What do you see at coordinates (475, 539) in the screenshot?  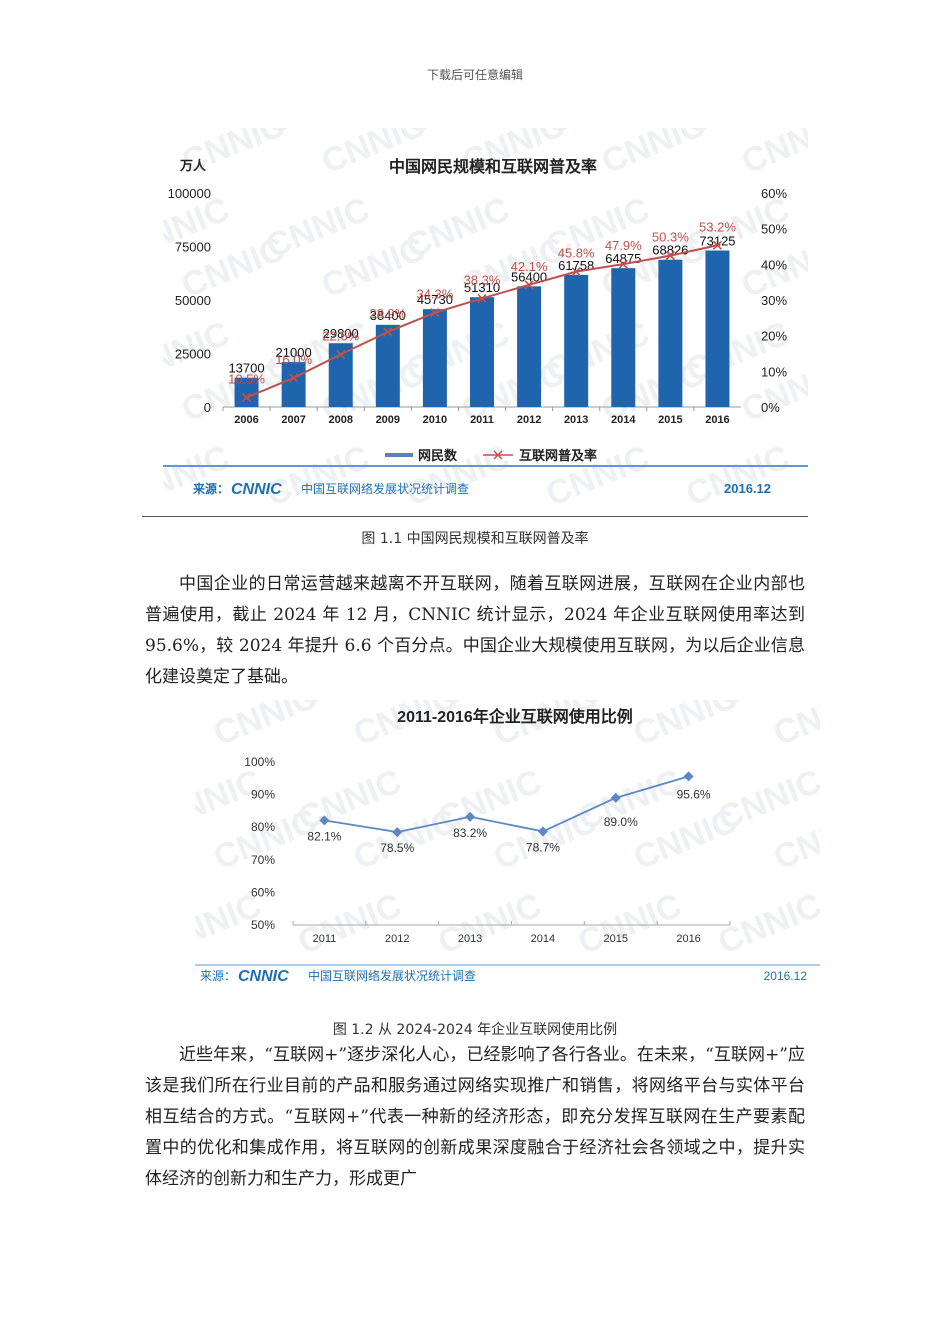 I see `figure1-caption: 图 1.1 中国网民规模和互联网普及率` at bounding box center [475, 539].